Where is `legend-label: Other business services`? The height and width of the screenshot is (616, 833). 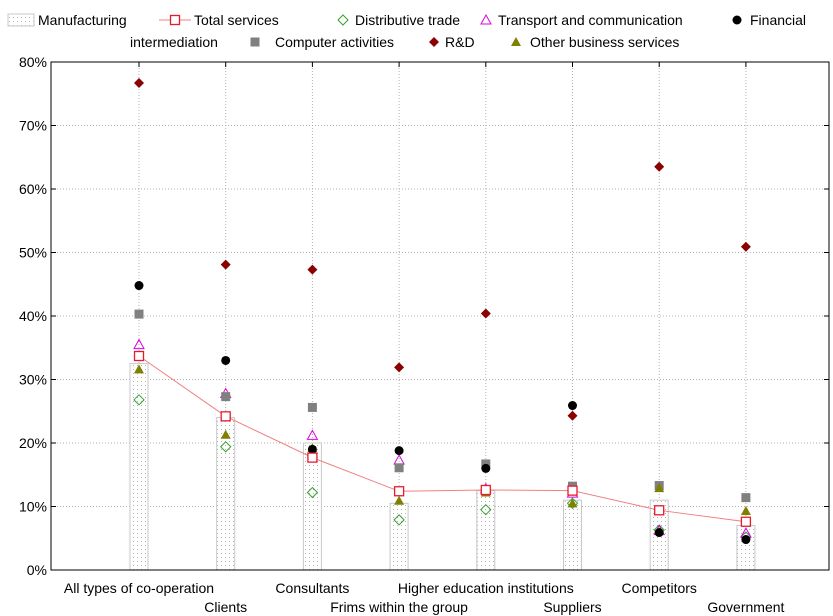
legend-label: Other business services is located at coordinates (604, 42).